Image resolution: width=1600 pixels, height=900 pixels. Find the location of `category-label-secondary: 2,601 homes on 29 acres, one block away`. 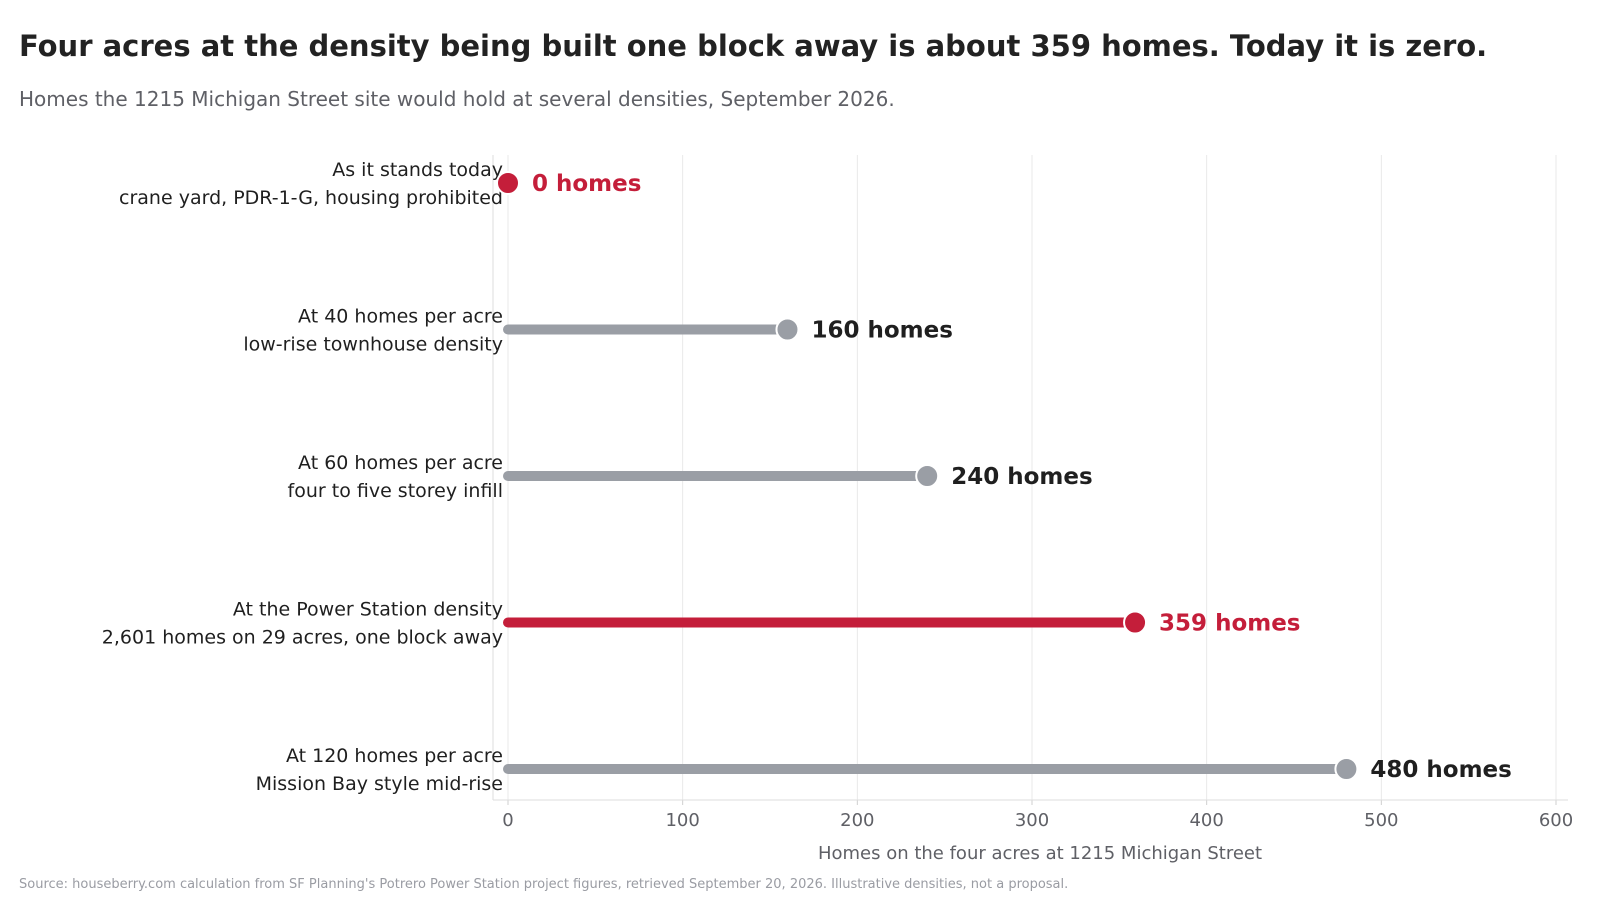

category-label-secondary: 2,601 homes on 29 acres, one block away is located at coordinates (302, 638).